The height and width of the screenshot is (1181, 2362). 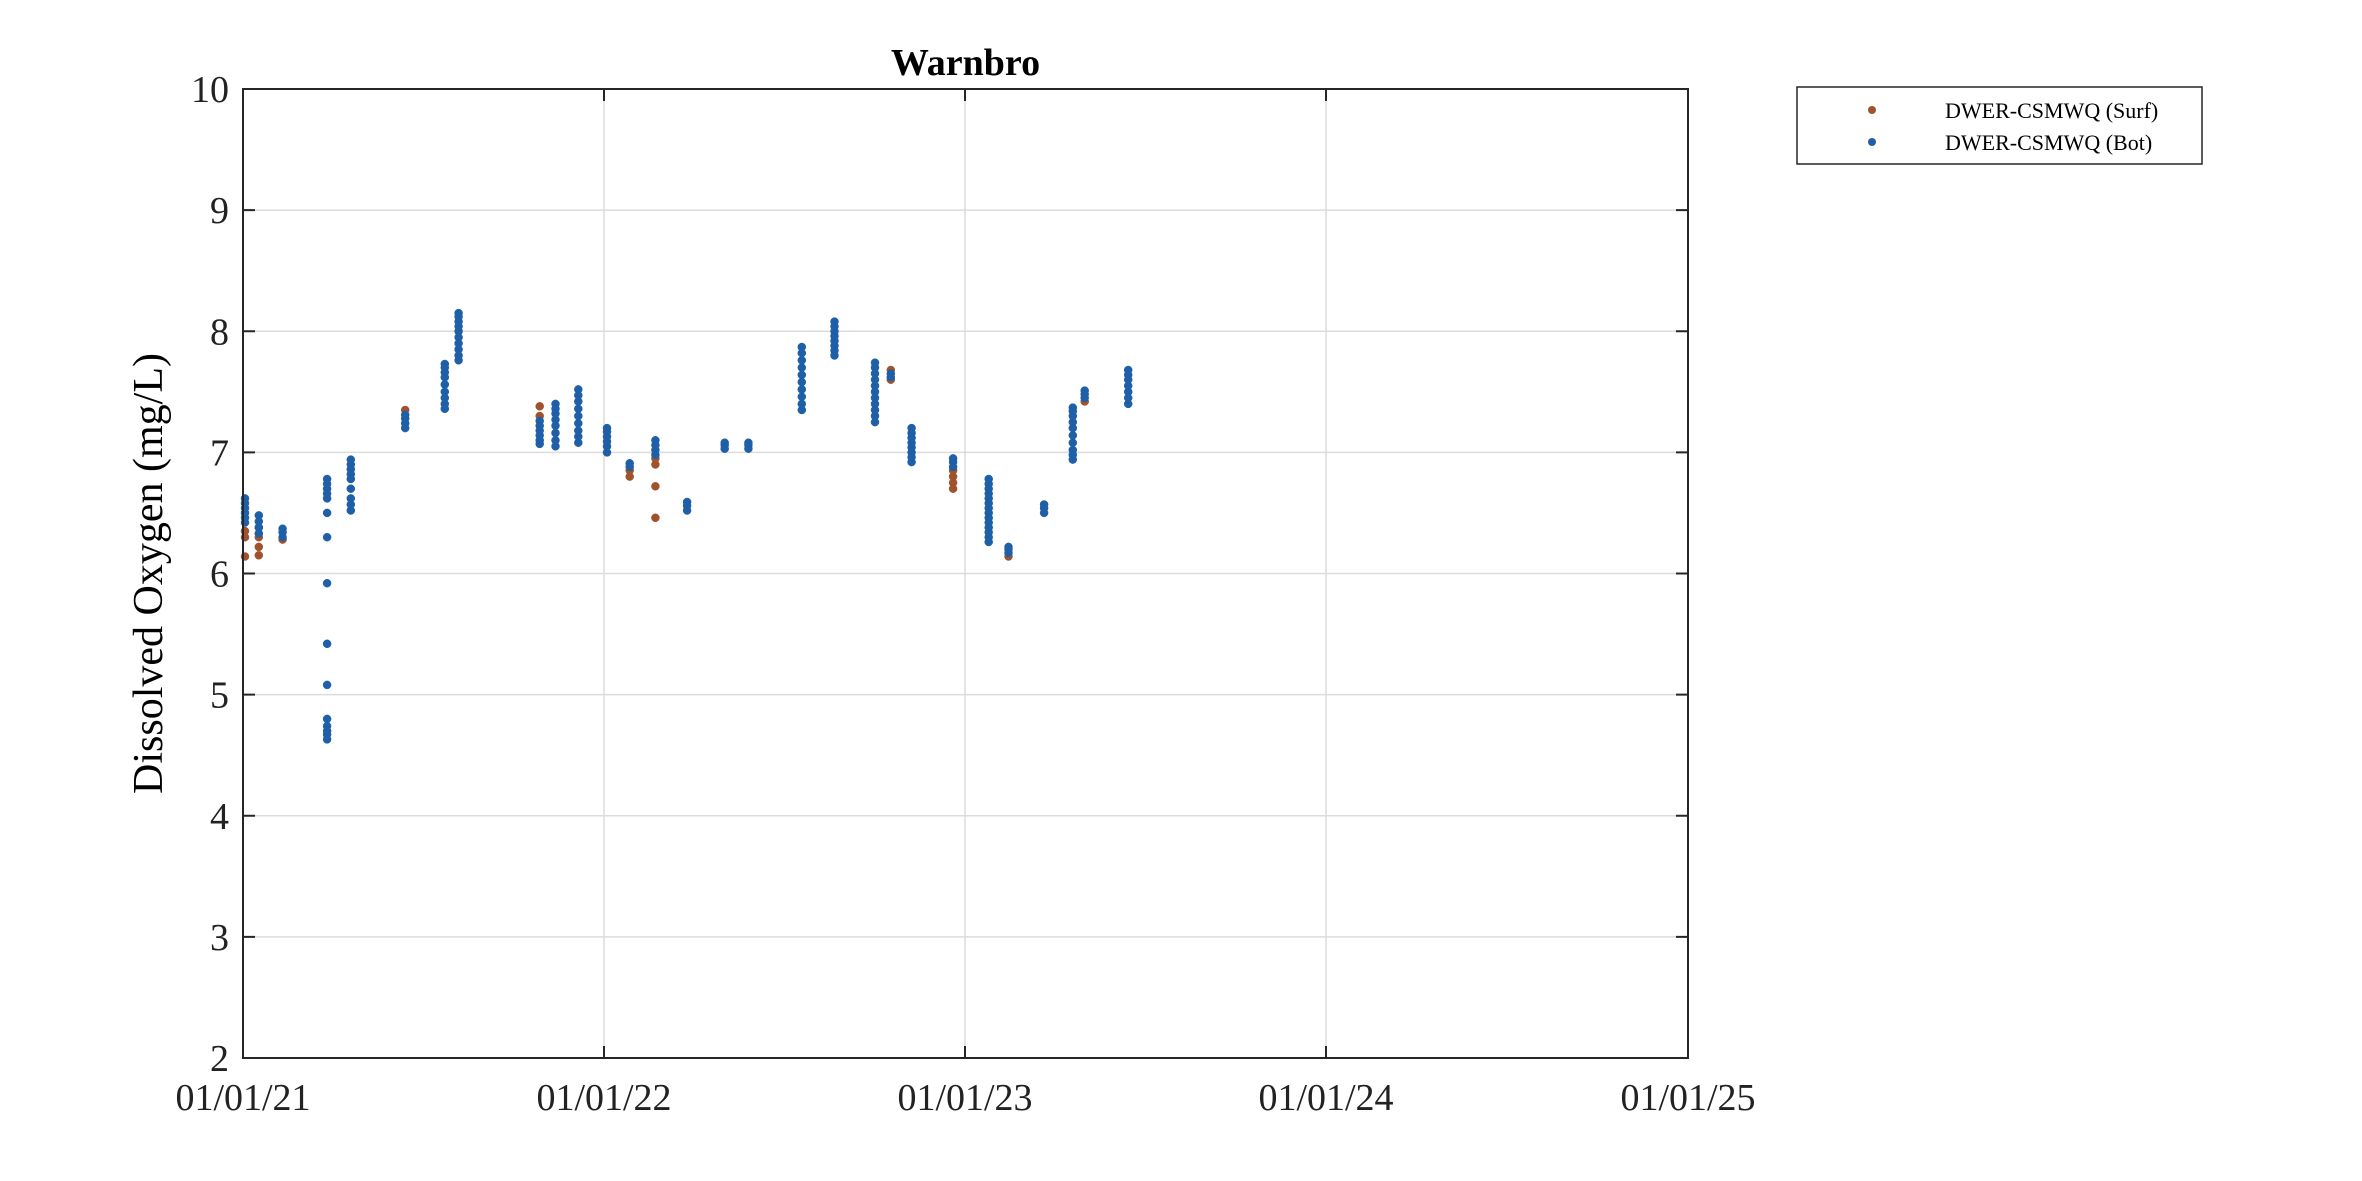 I want to click on x-tick-label: 01/01/24, so click(x=1325, y=1098).